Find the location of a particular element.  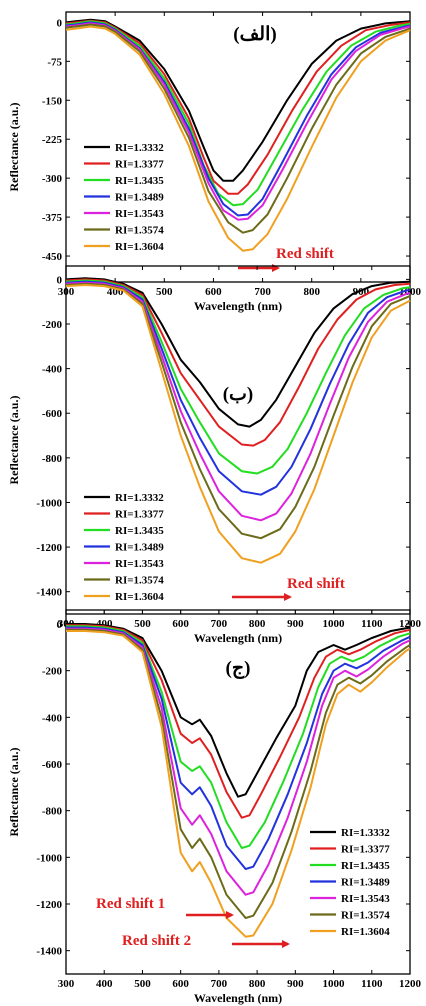

y-tick-label: -450 is located at coordinates (52, 257).